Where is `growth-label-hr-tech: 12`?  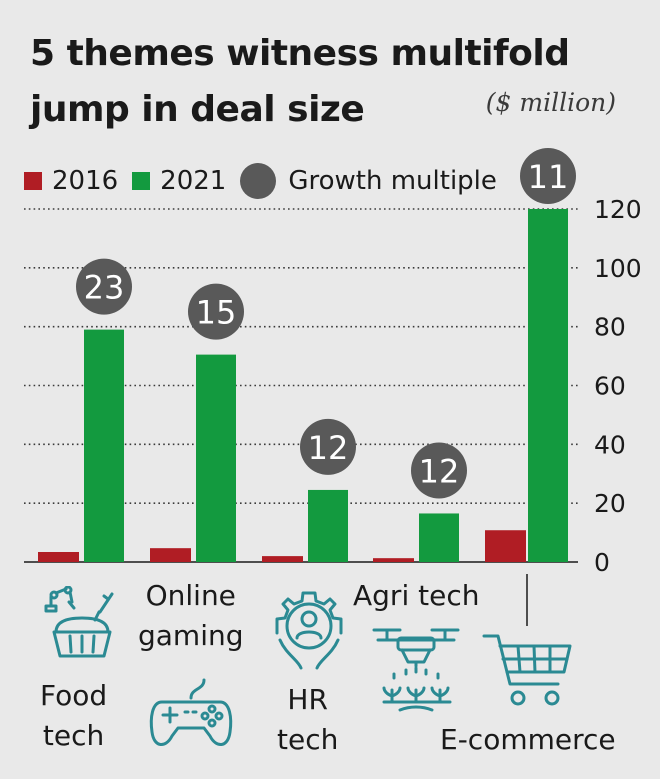
growth-label-hr-tech: 12 is located at coordinates (328, 448).